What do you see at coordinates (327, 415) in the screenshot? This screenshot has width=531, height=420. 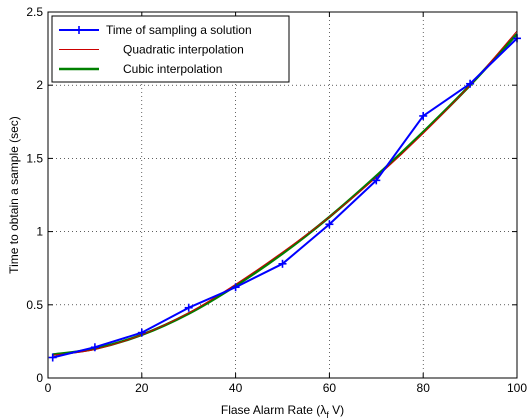 I see `x-axis-label-subscript: f` at bounding box center [327, 415].